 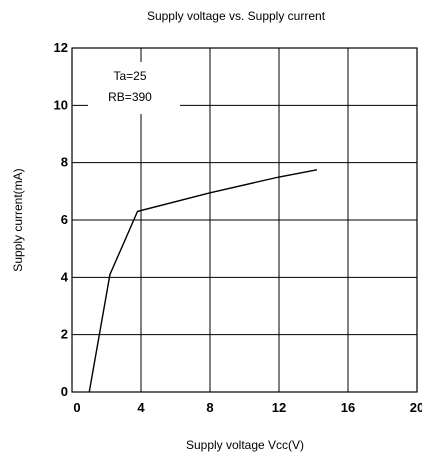 What do you see at coordinates (130, 97) in the screenshot?
I see `annotation-rb: RB=390` at bounding box center [130, 97].